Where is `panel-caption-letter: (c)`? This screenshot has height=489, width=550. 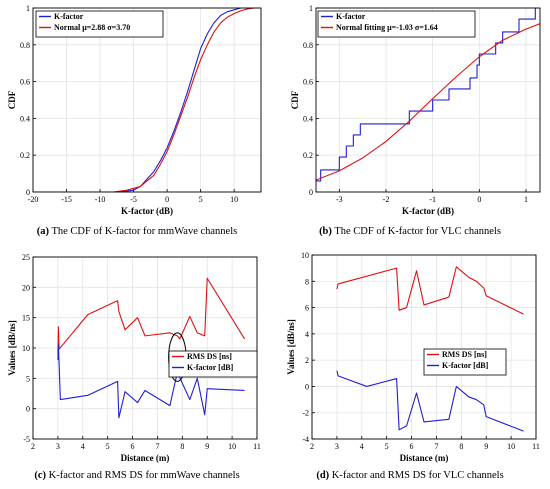 panel-caption-letter: (c) is located at coordinates (40, 475).